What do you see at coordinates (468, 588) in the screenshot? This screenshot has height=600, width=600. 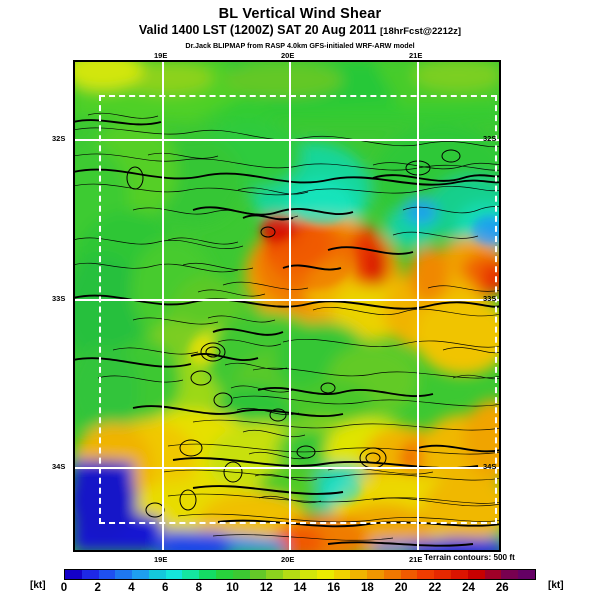 I see `colorbar-tick-label: 24` at bounding box center [468, 588].